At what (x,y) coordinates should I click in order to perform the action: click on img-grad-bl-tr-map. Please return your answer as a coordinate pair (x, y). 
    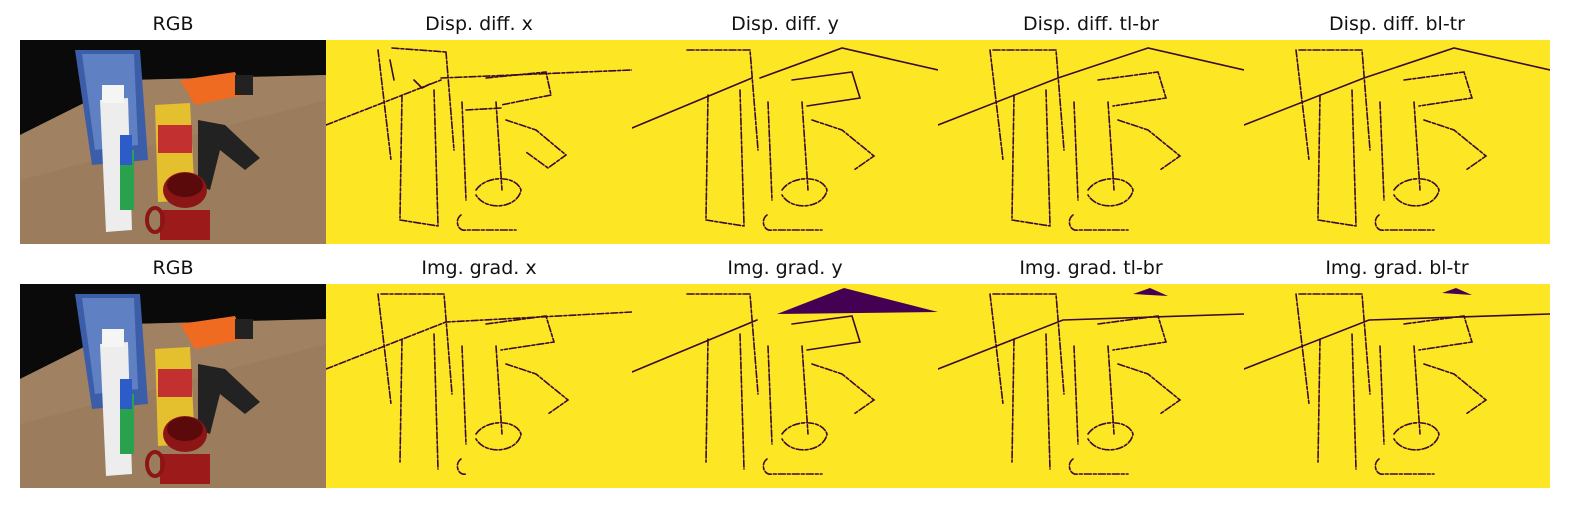
    Looking at the image, I should click on (1397, 386).